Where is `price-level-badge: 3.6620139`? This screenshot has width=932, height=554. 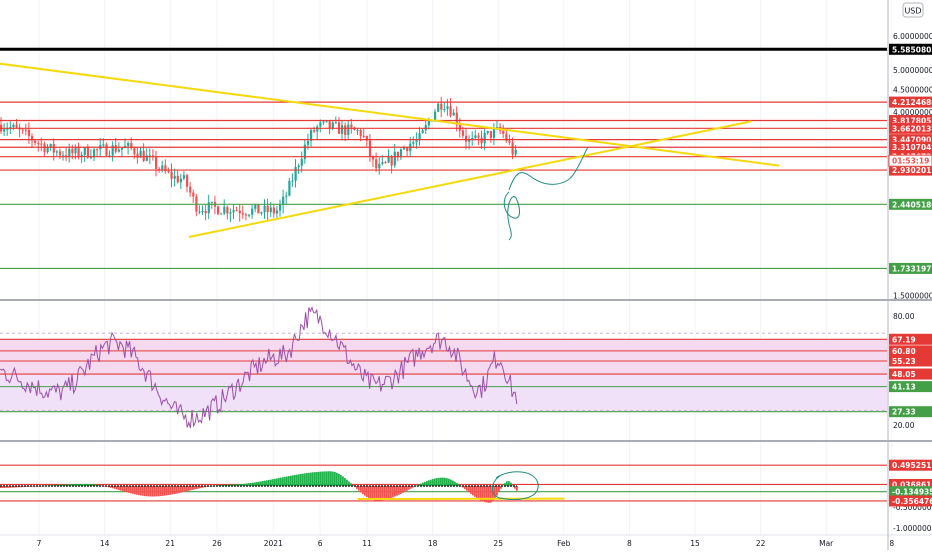
price-level-badge: 3.6620139 is located at coordinates (910, 128).